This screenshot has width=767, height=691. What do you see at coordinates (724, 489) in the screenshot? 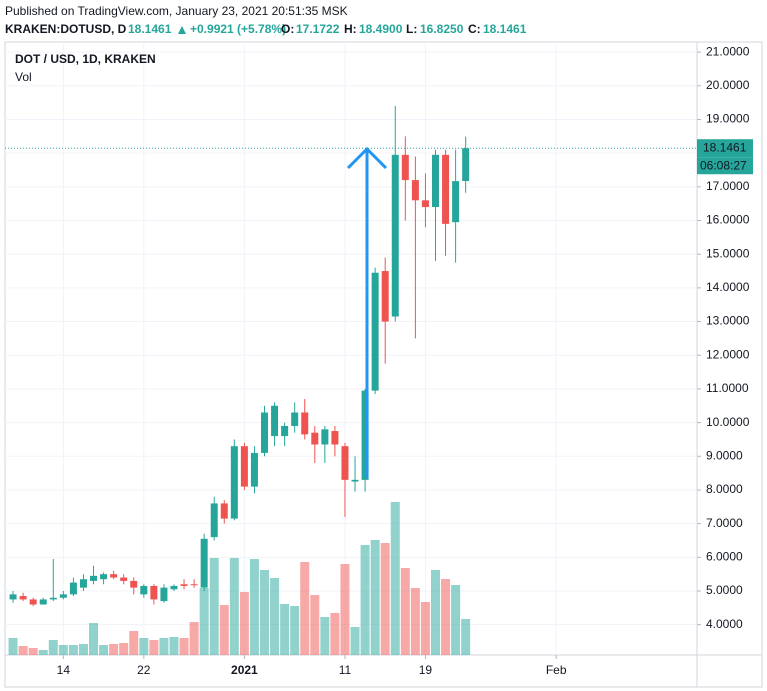
I see `y-tick-label: 8.0000` at bounding box center [724, 489].